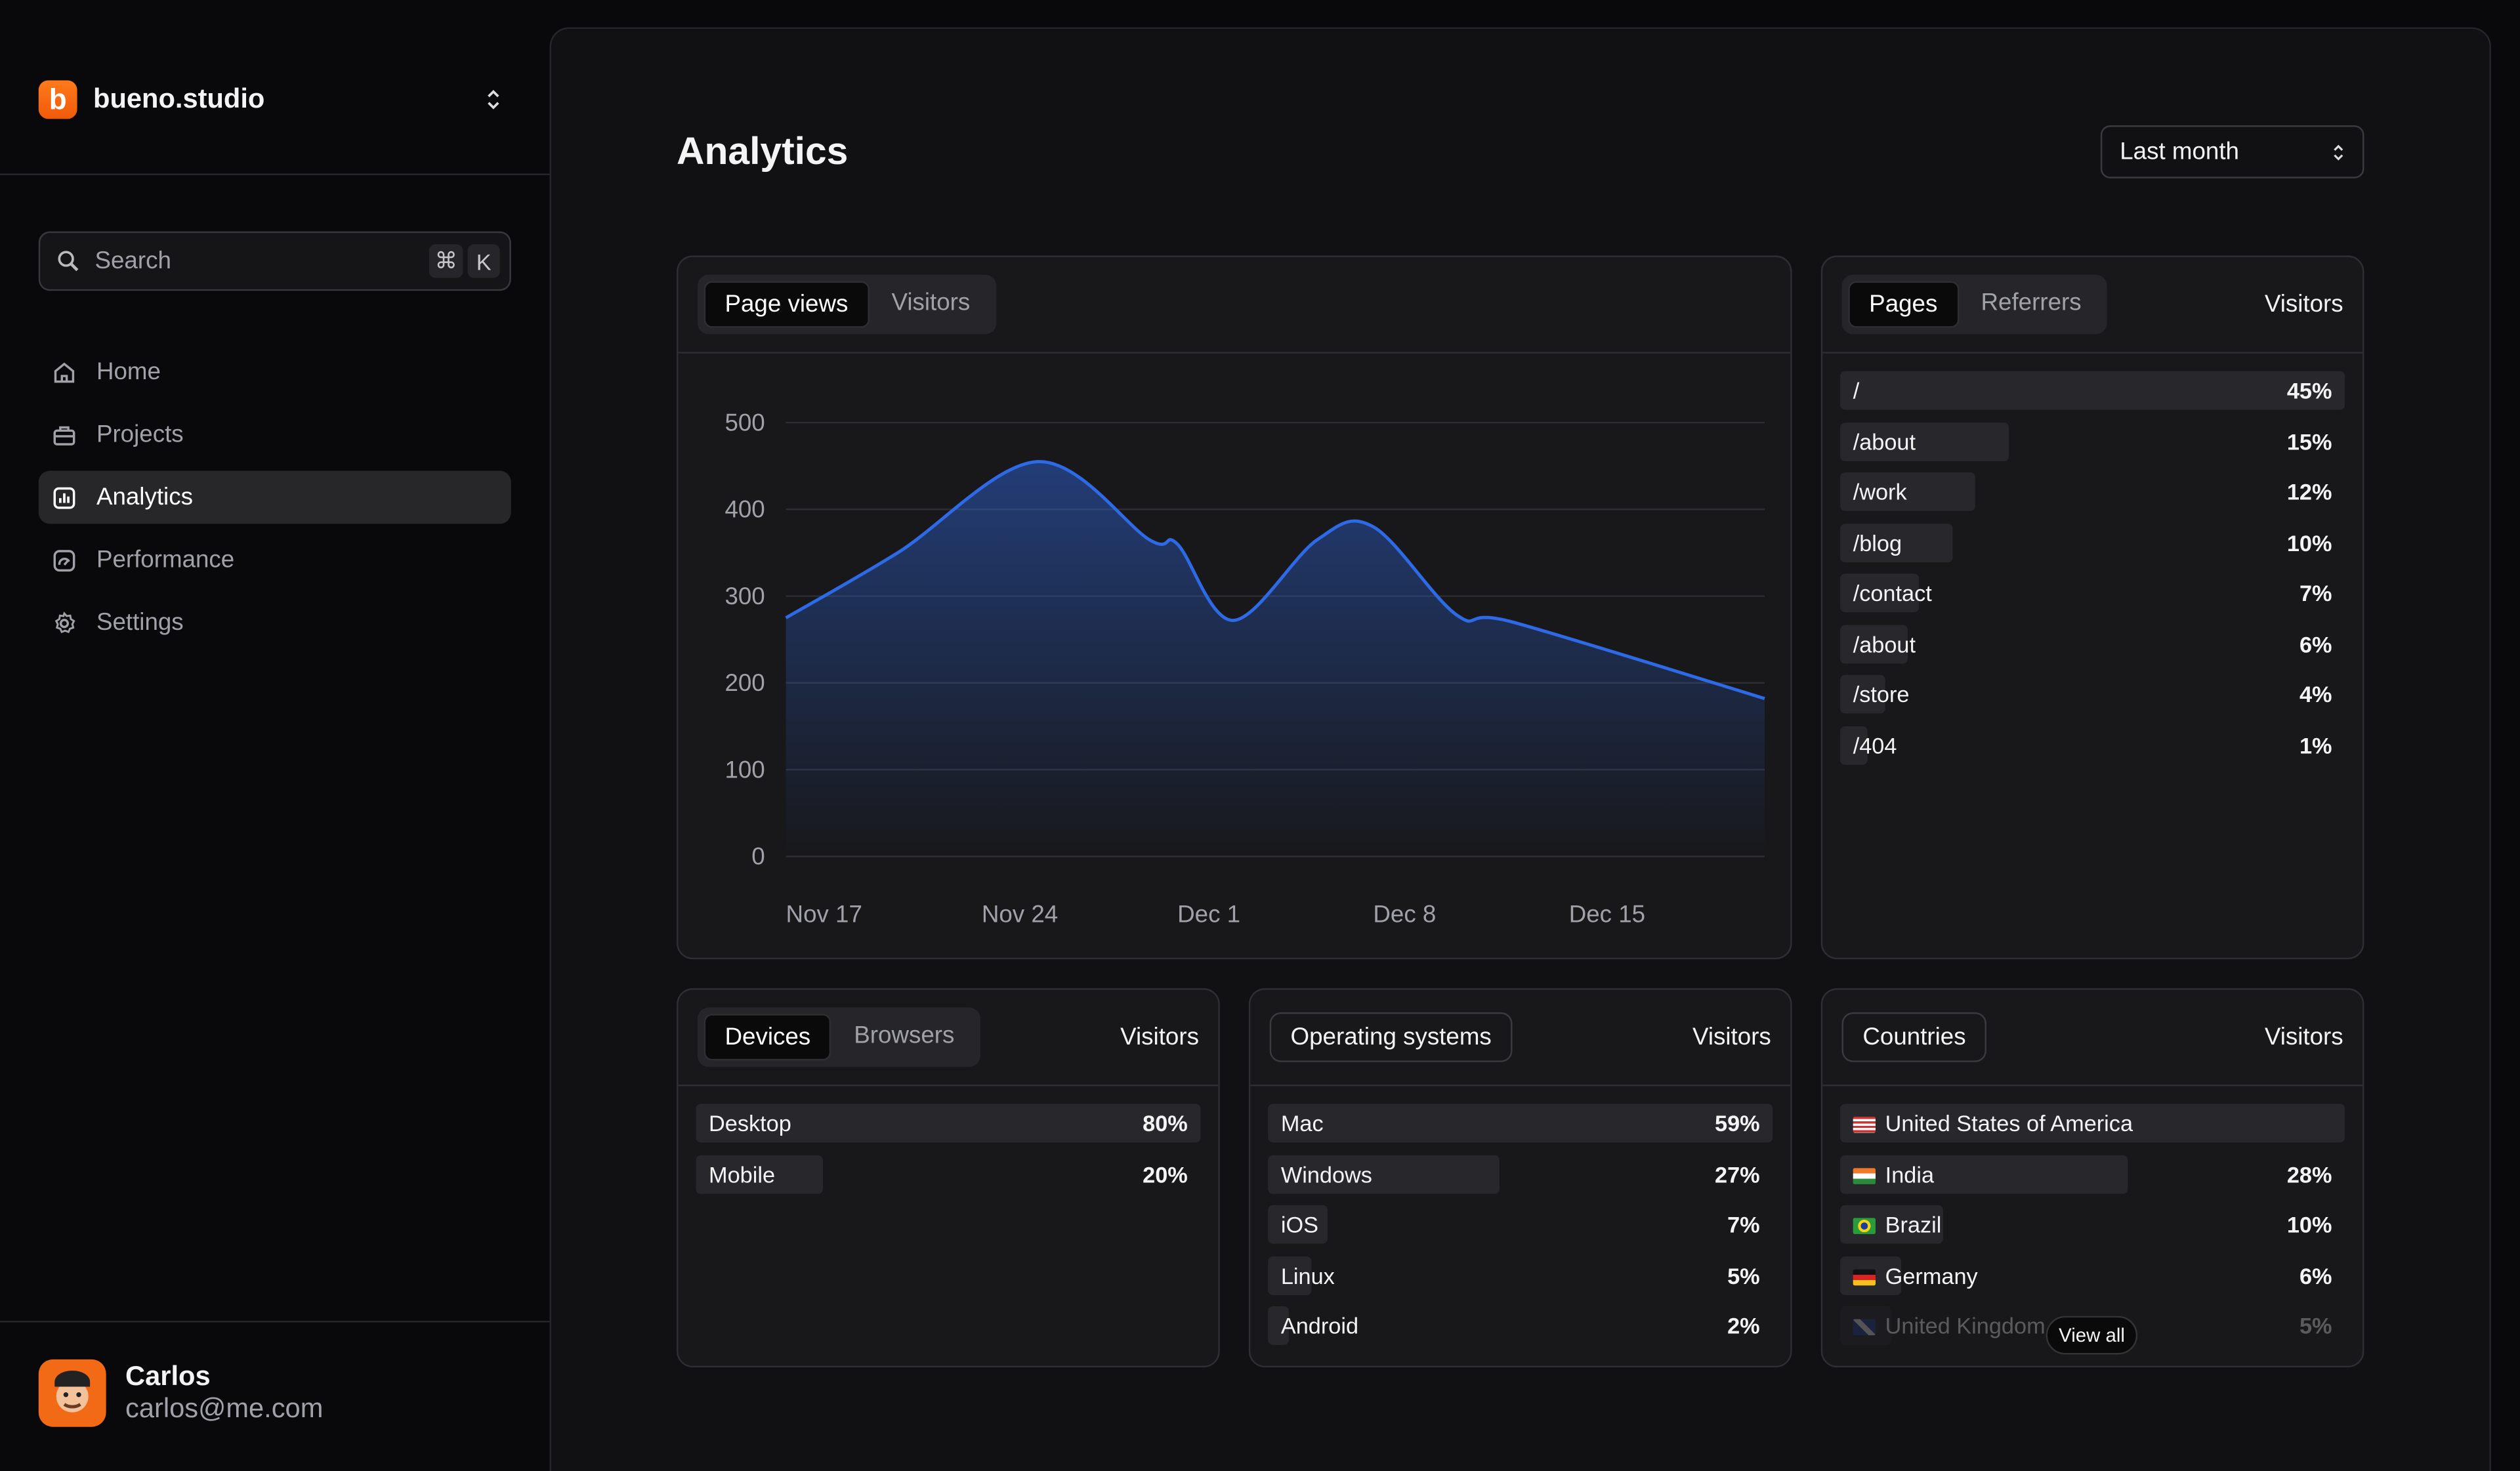 This screenshot has width=2520, height=1471. What do you see at coordinates (165, 560) in the screenshot?
I see `sidebar-item-label: Performance` at bounding box center [165, 560].